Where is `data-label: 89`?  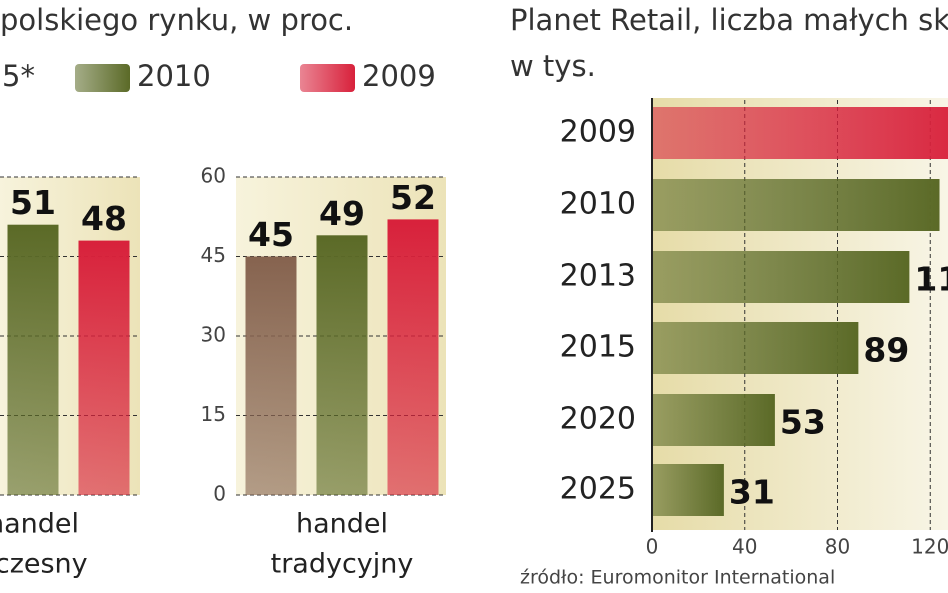
data-label: 89 is located at coordinates (886, 350).